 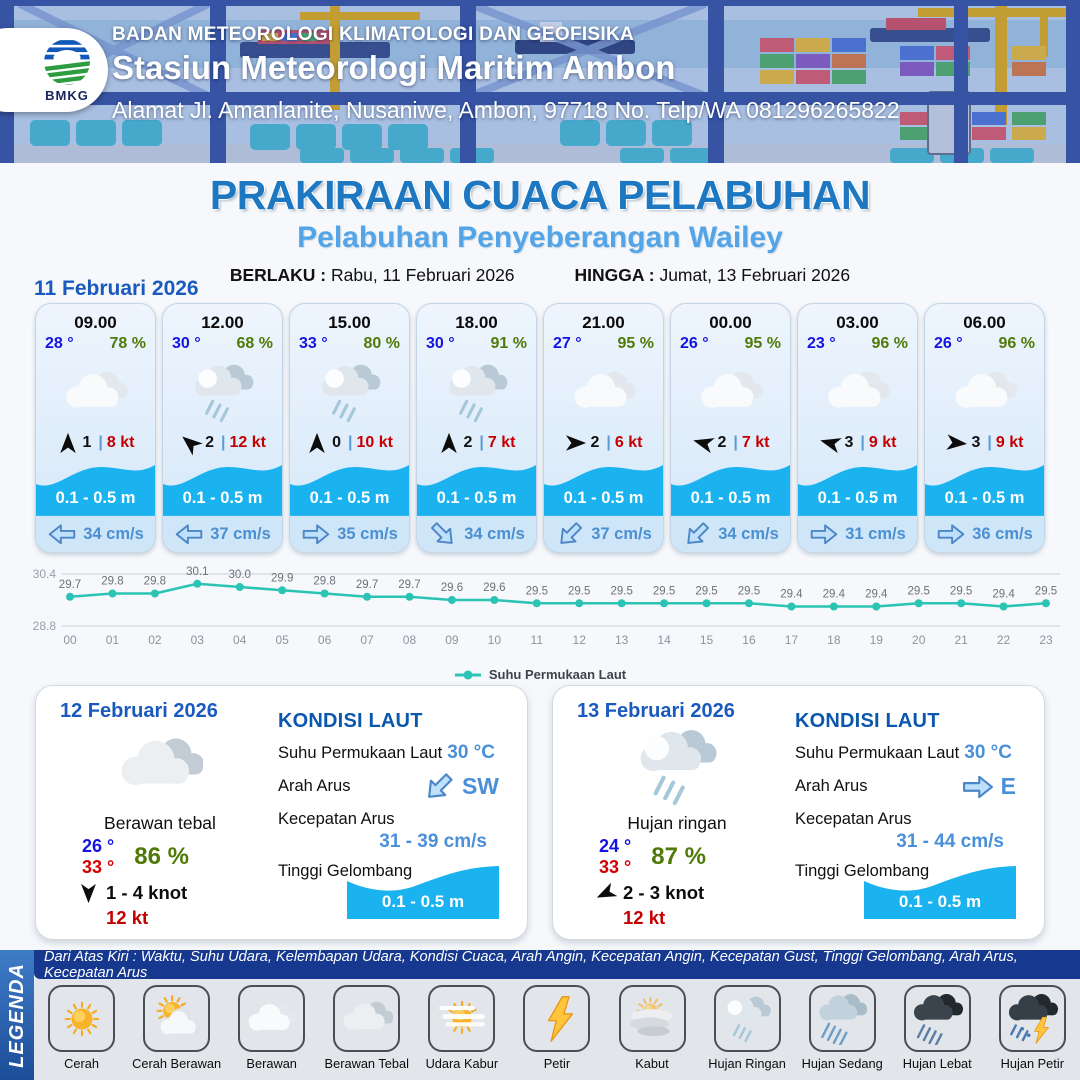 What do you see at coordinates (174, 857) in the screenshot?
I see `daily-temp-humidity: 26 ° 33 ° 86 %` at bounding box center [174, 857].